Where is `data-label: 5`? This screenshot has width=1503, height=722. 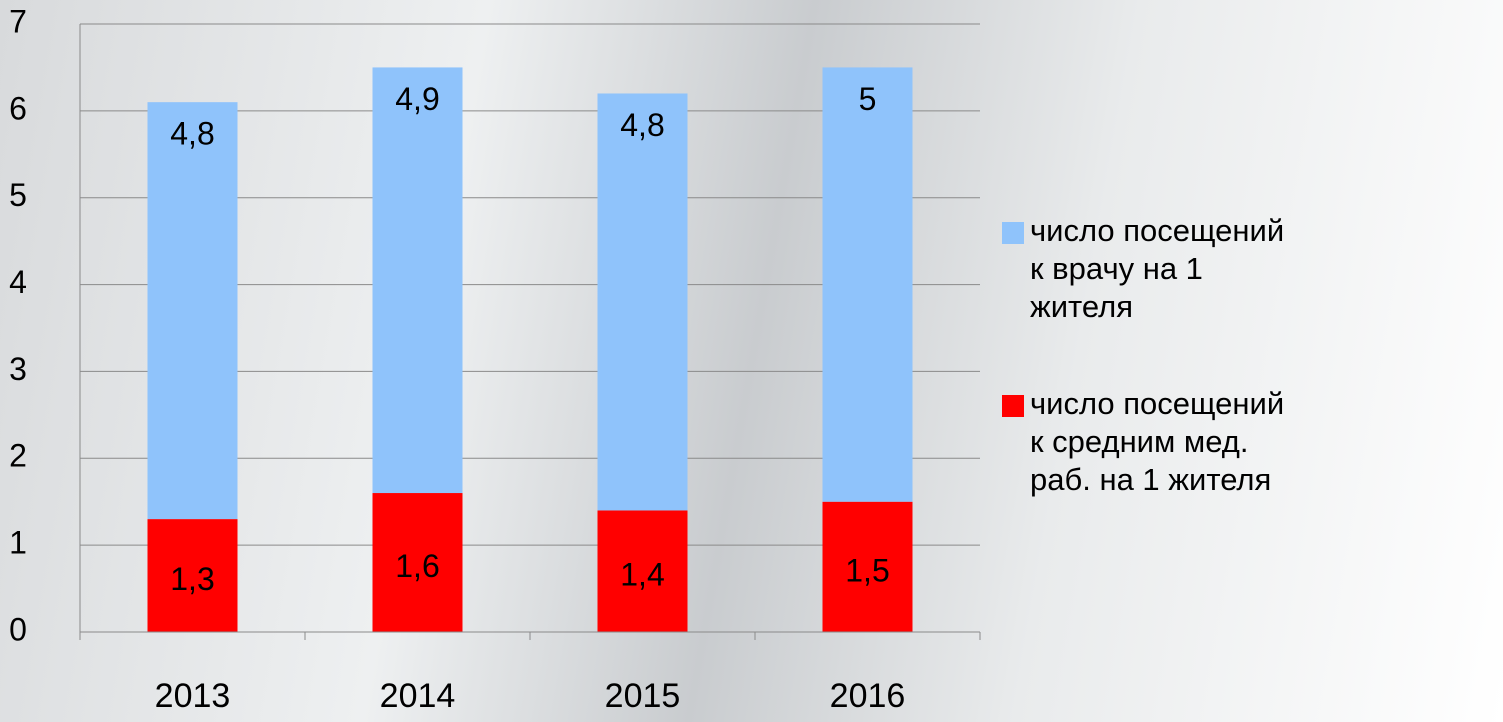 data-label: 5 is located at coordinates (868, 99).